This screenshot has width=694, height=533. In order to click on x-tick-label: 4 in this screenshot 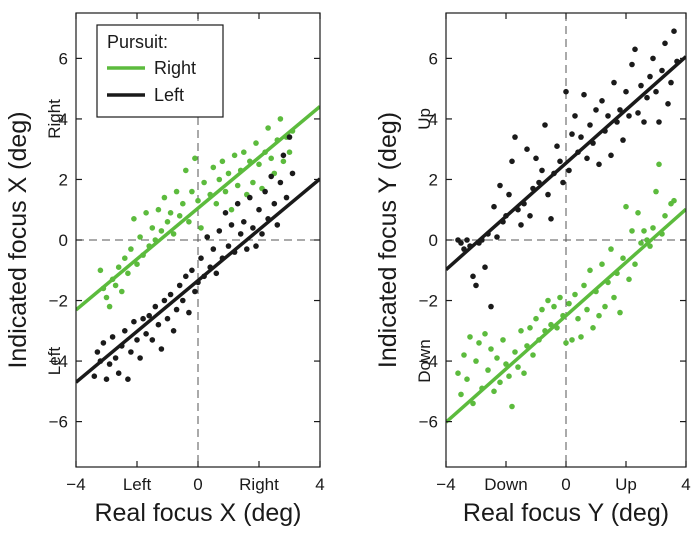, I will do `click(319, 484)`.